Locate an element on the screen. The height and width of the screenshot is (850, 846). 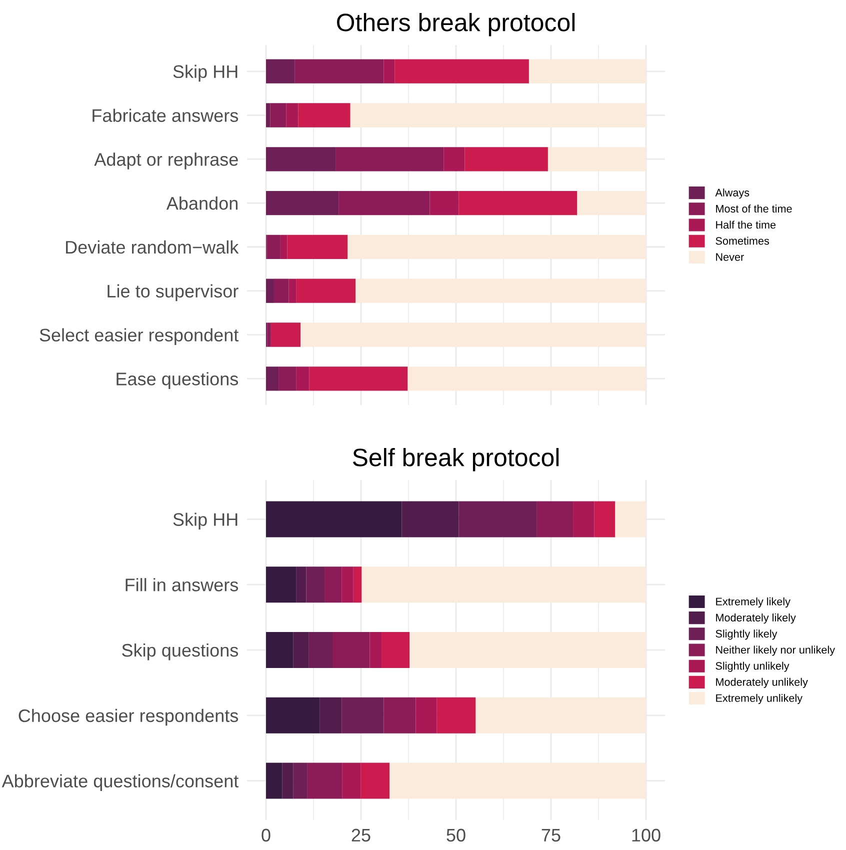
legend-label: Always is located at coordinates (732, 193).